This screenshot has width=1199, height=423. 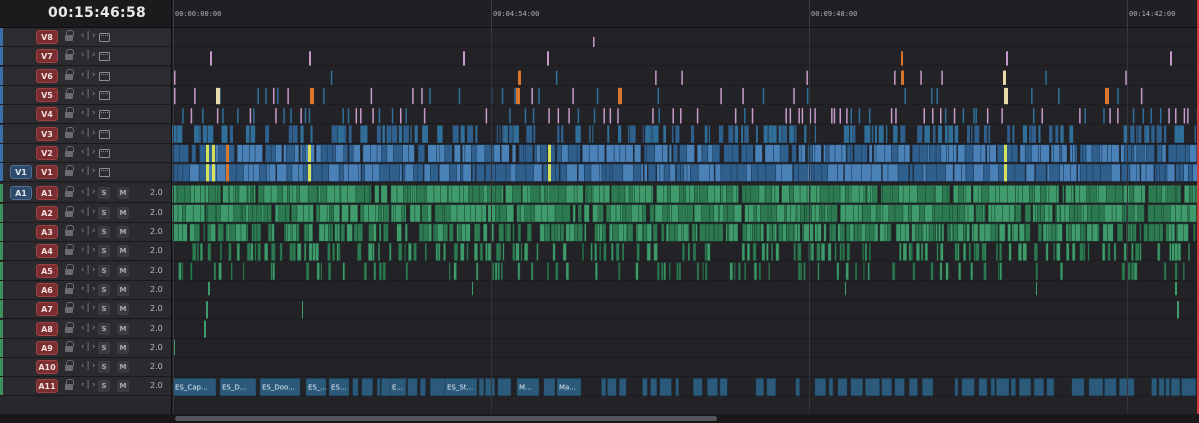 What do you see at coordinates (47, 37) in the screenshot?
I see `track-label-v8: V8` at bounding box center [47, 37].